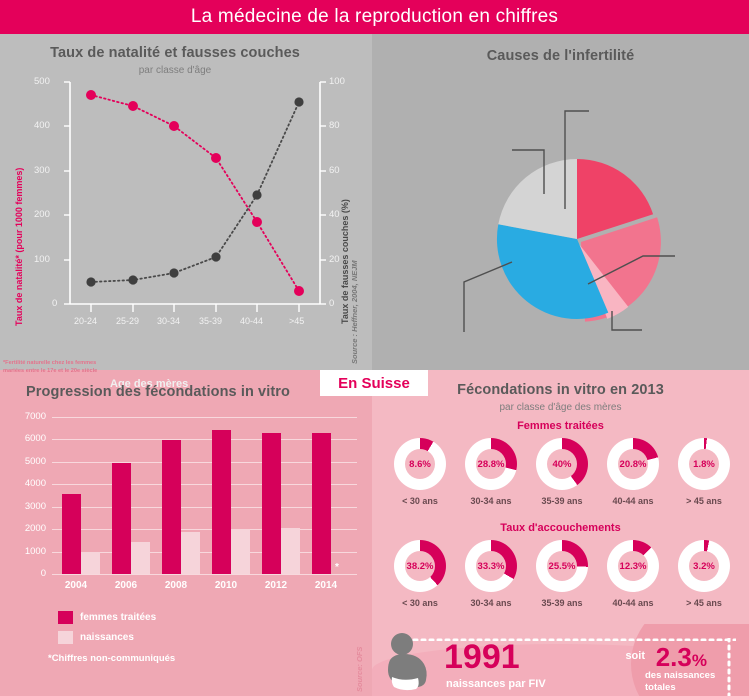  What do you see at coordinates (35, 506) in the screenshot?
I see `ytick-3000: 3000` at bounding box center [35, 506].